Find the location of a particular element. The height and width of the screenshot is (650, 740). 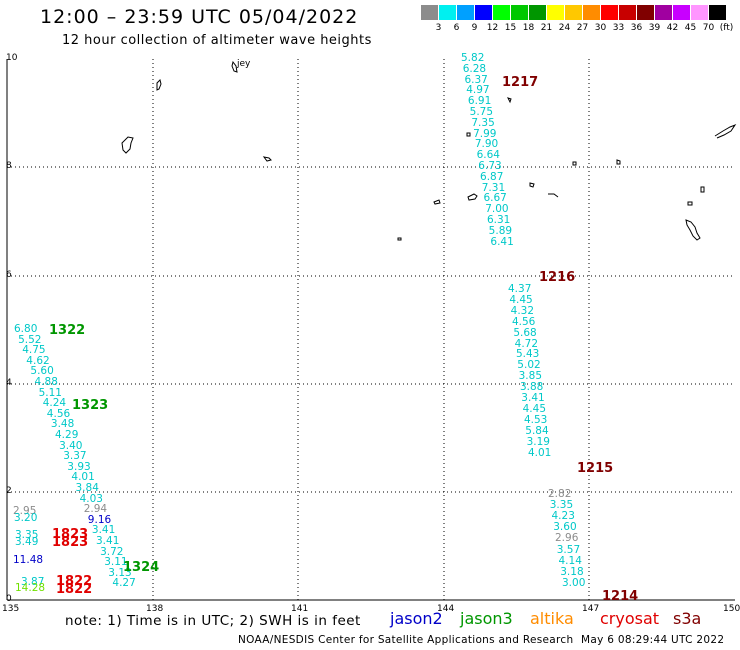

island-small-i-outline is located at coordinates (532, 185).